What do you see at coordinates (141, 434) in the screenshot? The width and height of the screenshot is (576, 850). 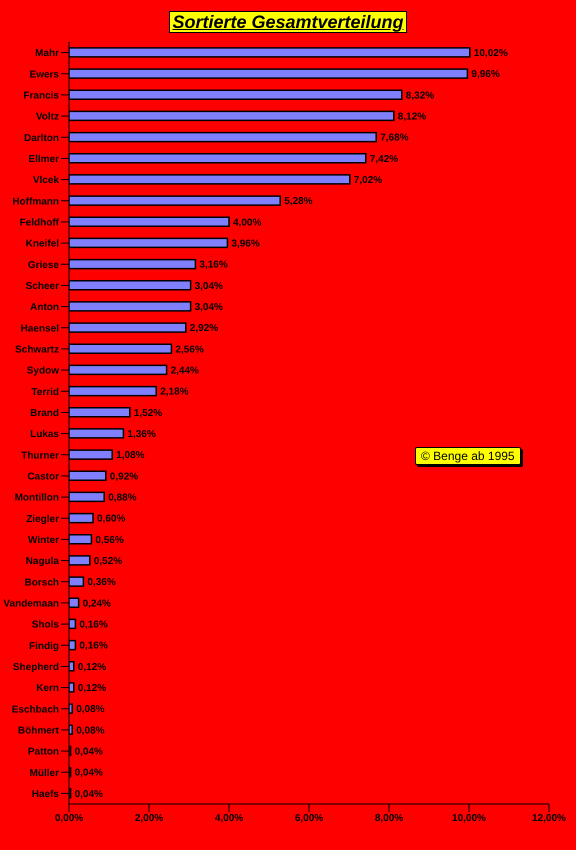 I see `data-label: 1,36%` at bounding box center [141, 434].